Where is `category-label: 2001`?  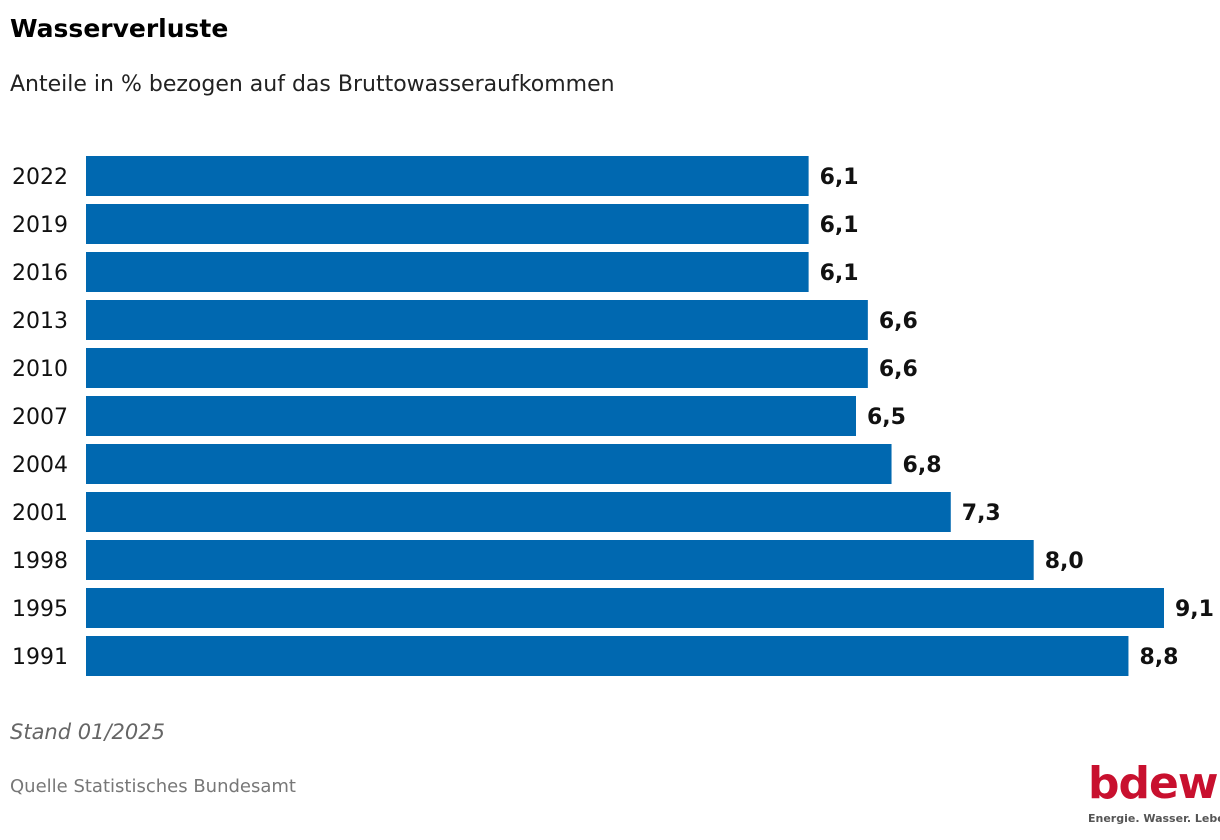 category-label: 2001 is located at coordinates (40, 513).